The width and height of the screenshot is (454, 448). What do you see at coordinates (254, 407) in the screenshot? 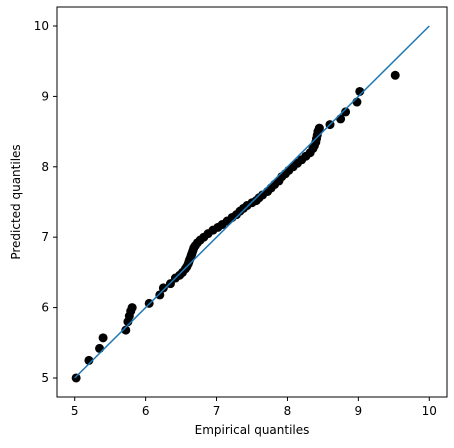
I see `x-axis-ticks: 5 6 7 8 9 10` at bounding box center [254, 407].